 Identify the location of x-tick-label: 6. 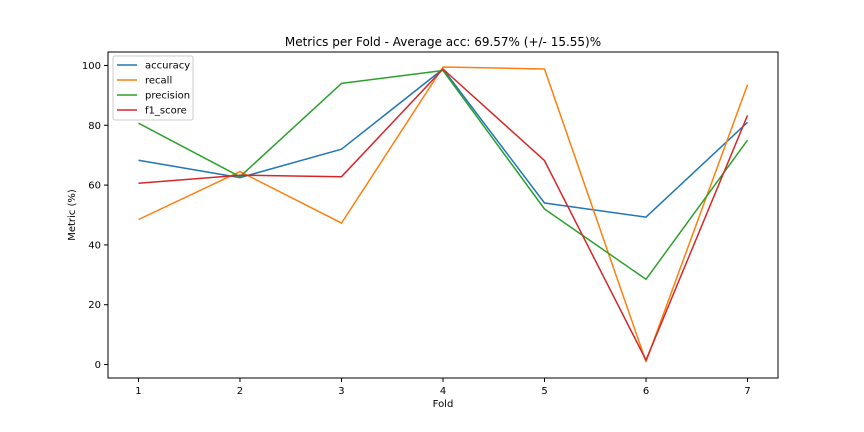
(646, 391).